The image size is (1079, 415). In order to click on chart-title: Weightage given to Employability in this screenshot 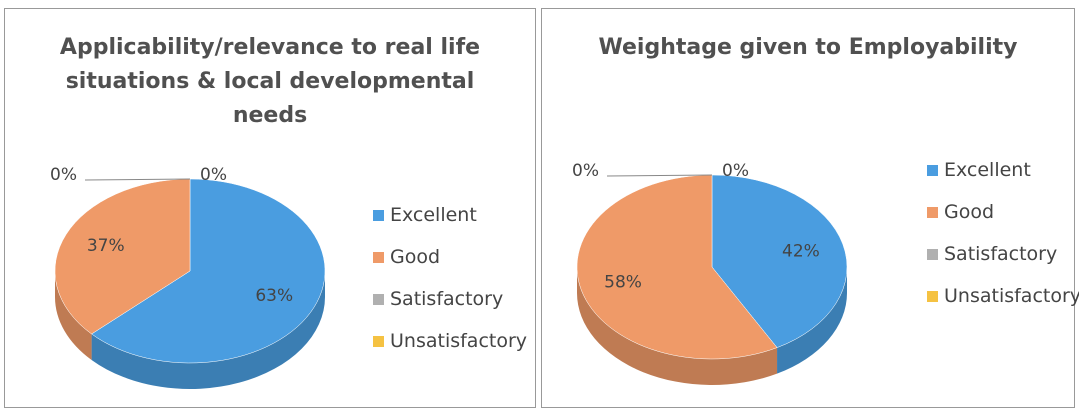, I will do `click(808, 47)`.